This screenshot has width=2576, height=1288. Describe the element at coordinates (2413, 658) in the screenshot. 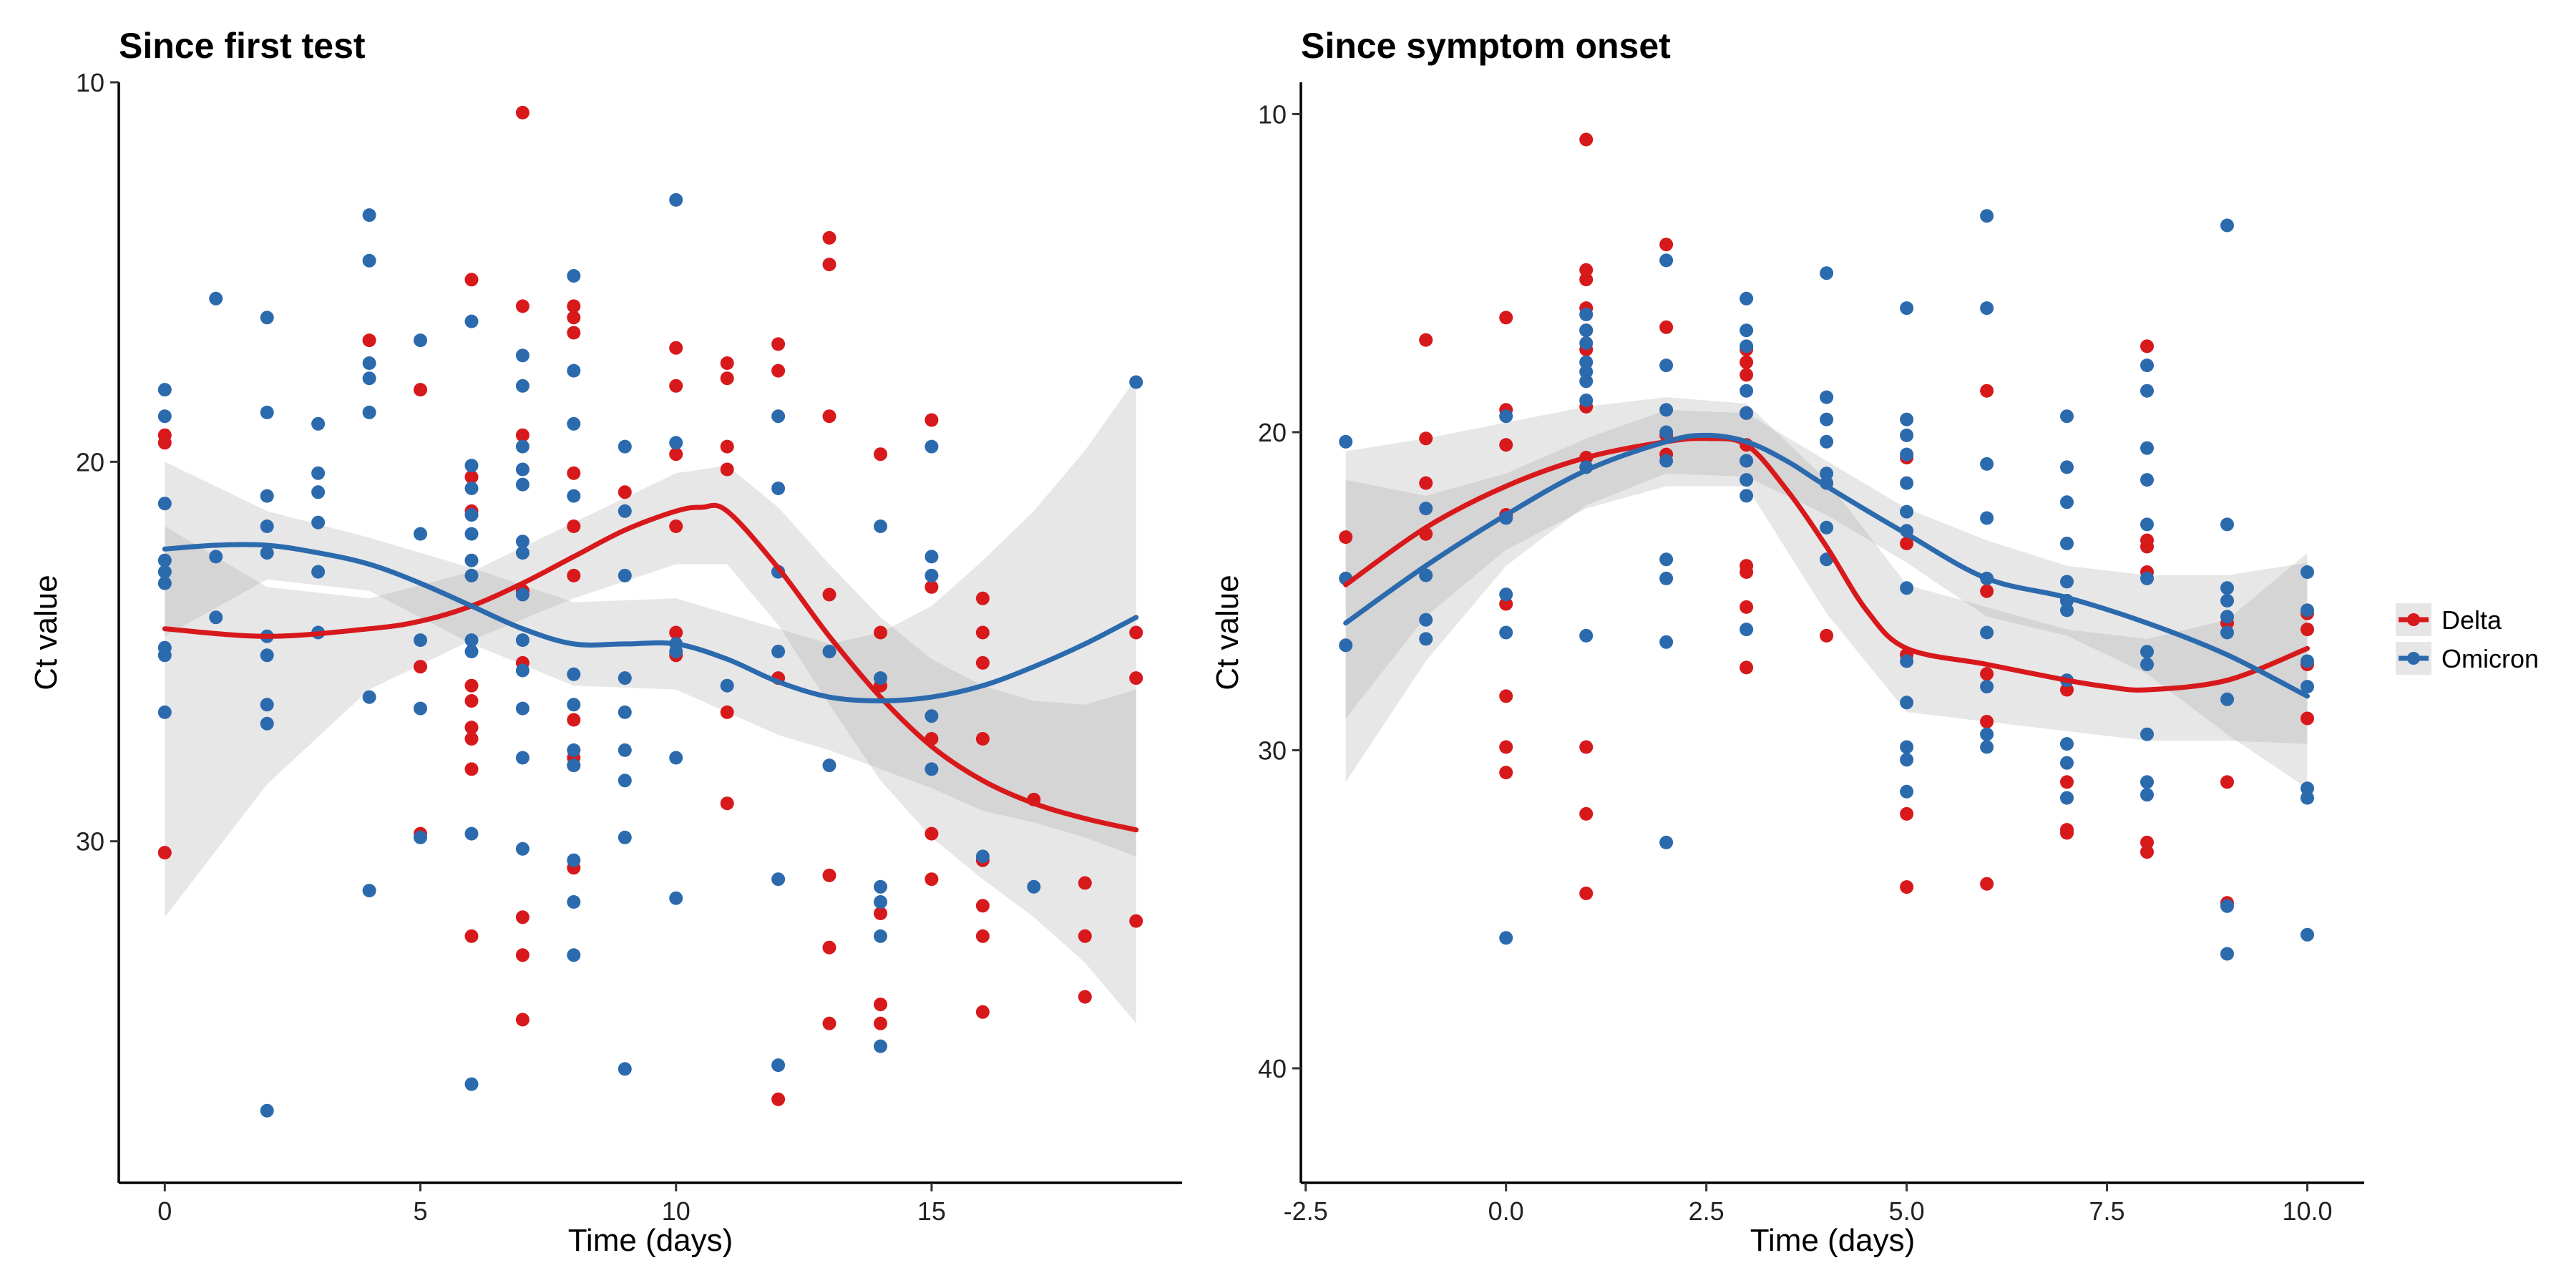

I see `legend-point-omicron` at that location.